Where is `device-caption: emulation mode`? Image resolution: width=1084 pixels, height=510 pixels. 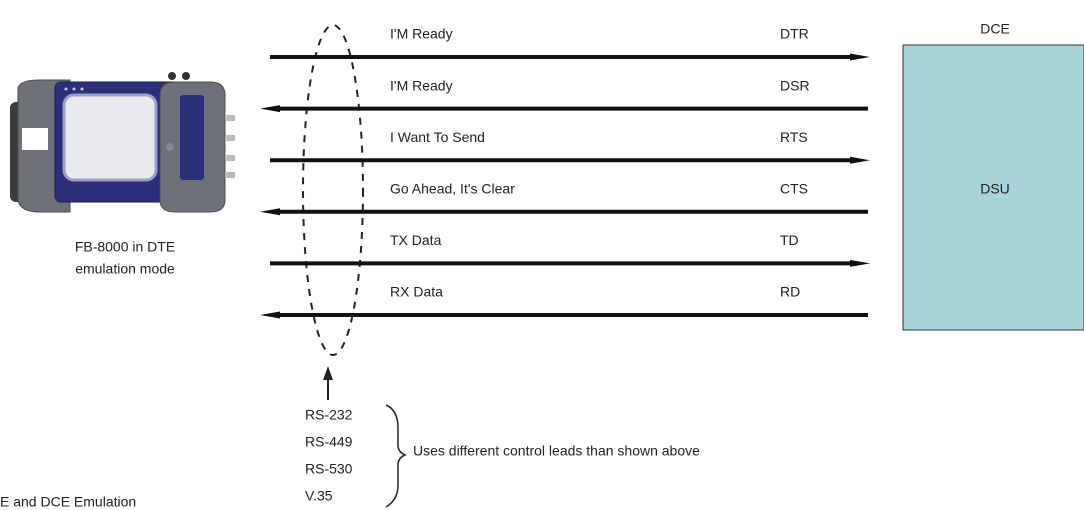
device-caption: emulation mode is located at coordinates (125, 269).